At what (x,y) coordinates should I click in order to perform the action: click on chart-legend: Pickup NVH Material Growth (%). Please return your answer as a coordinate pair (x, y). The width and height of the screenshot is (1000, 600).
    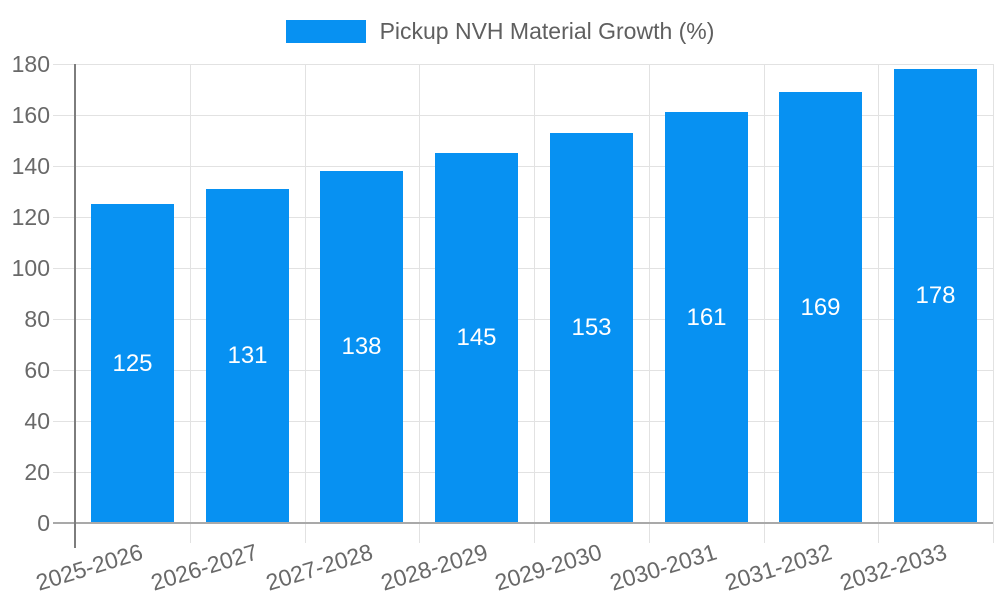
    Looking at the image, I should click on (500, 31).